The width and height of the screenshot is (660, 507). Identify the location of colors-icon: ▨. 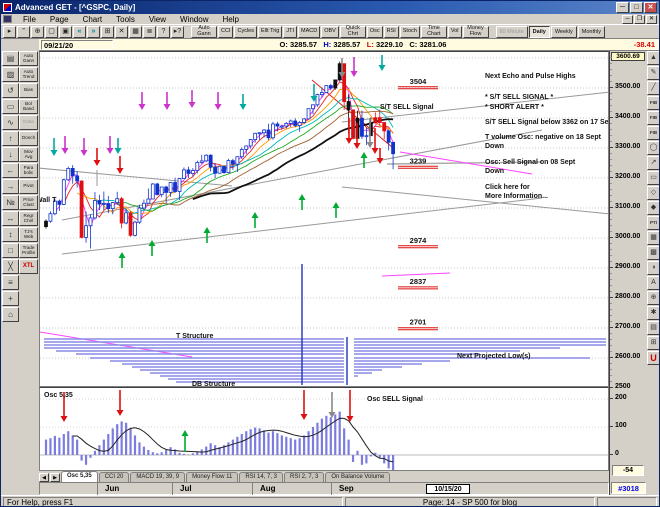
(10, 74).